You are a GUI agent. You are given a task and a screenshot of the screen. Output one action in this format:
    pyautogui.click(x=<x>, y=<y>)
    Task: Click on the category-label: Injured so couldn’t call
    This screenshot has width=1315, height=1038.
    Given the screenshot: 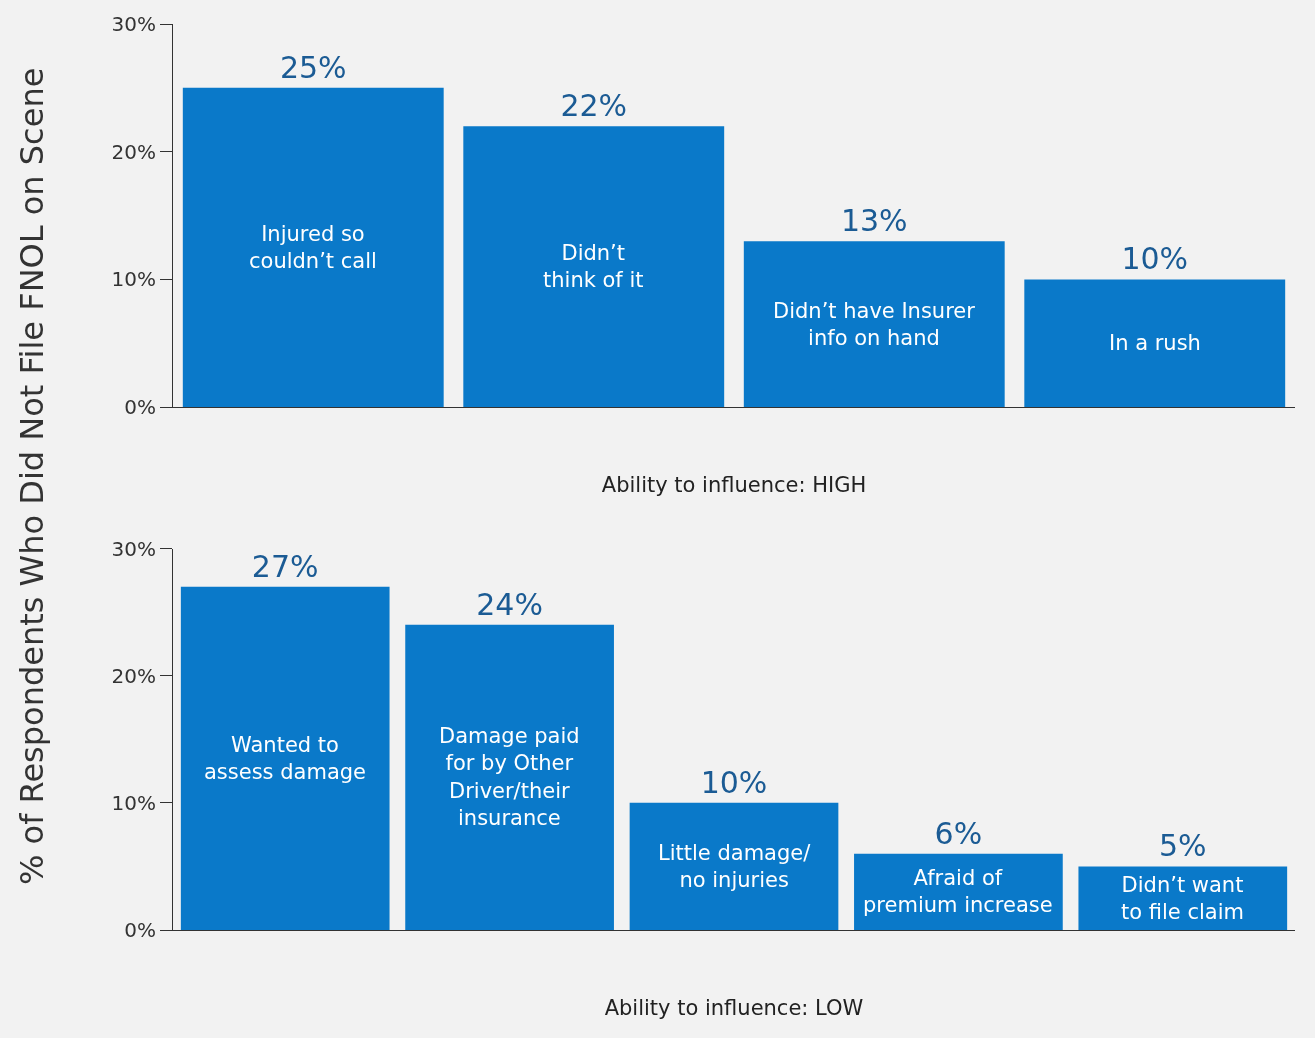 What is the action you would take?
    pyautogui.click(x=313, y=248)
    